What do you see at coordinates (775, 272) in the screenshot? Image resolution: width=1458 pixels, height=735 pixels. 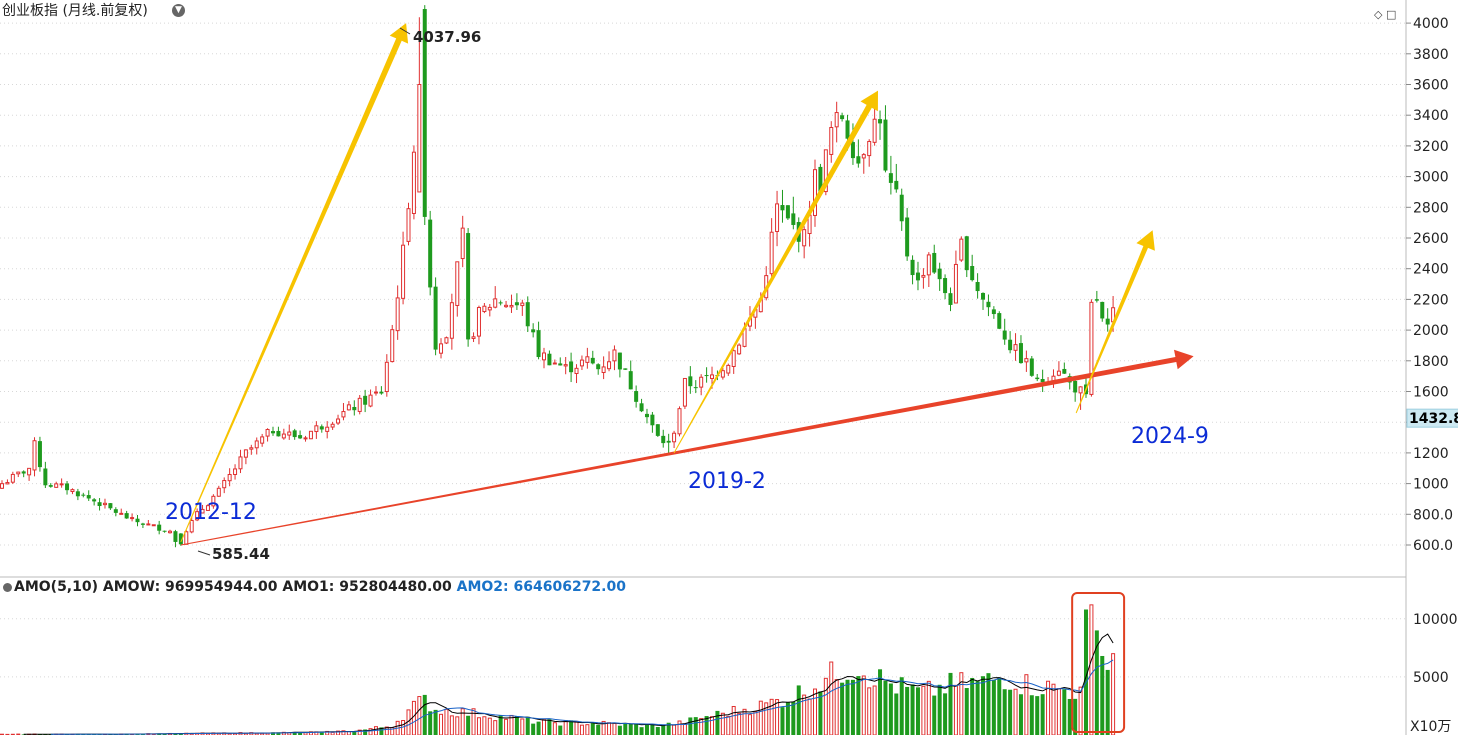 I see `trend-arrow-yellow-2019` at bounding box center [775, 272].